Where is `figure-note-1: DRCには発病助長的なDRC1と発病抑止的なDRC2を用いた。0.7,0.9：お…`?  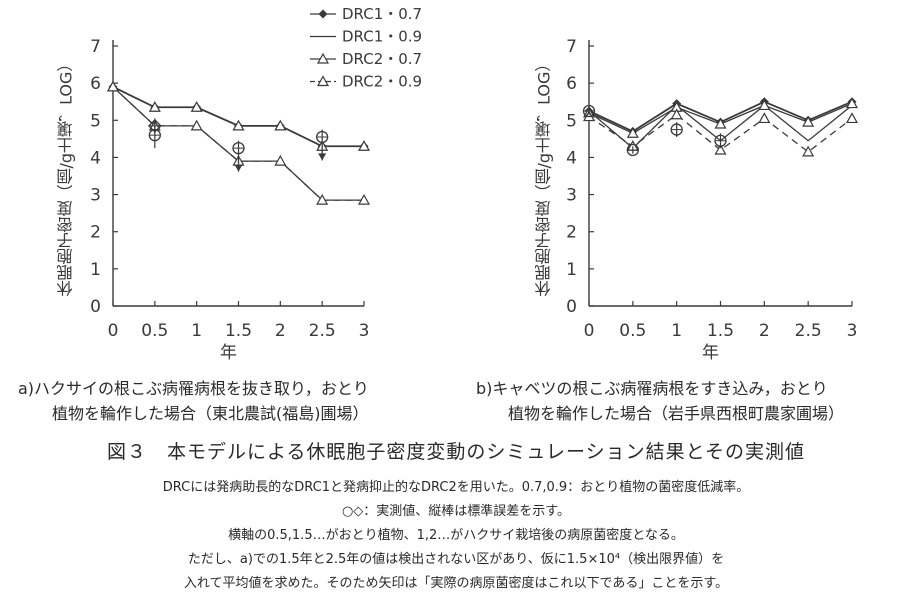
figure-note-1: DRCには発病助長的なDRC1と発病抑止的なDRC2を用いた。0.7,0.9：お… is located at coordinates (456, 487).